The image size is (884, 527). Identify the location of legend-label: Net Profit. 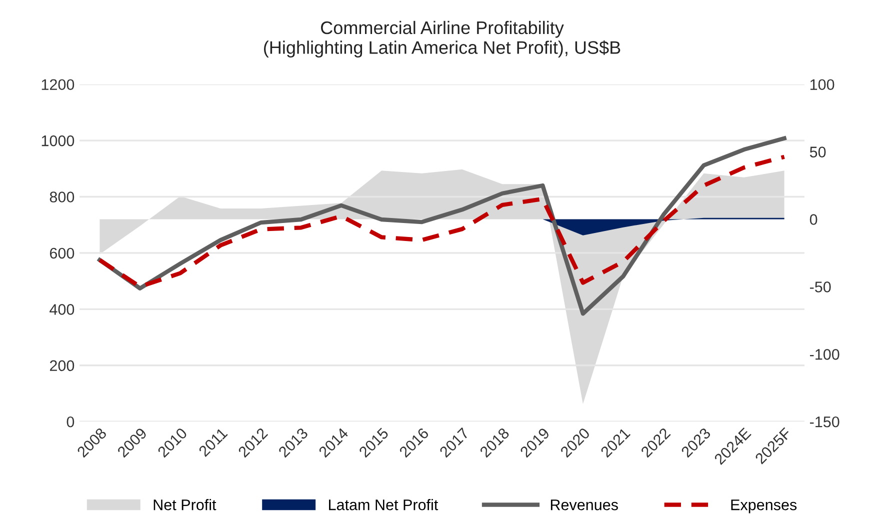
(185, 504).